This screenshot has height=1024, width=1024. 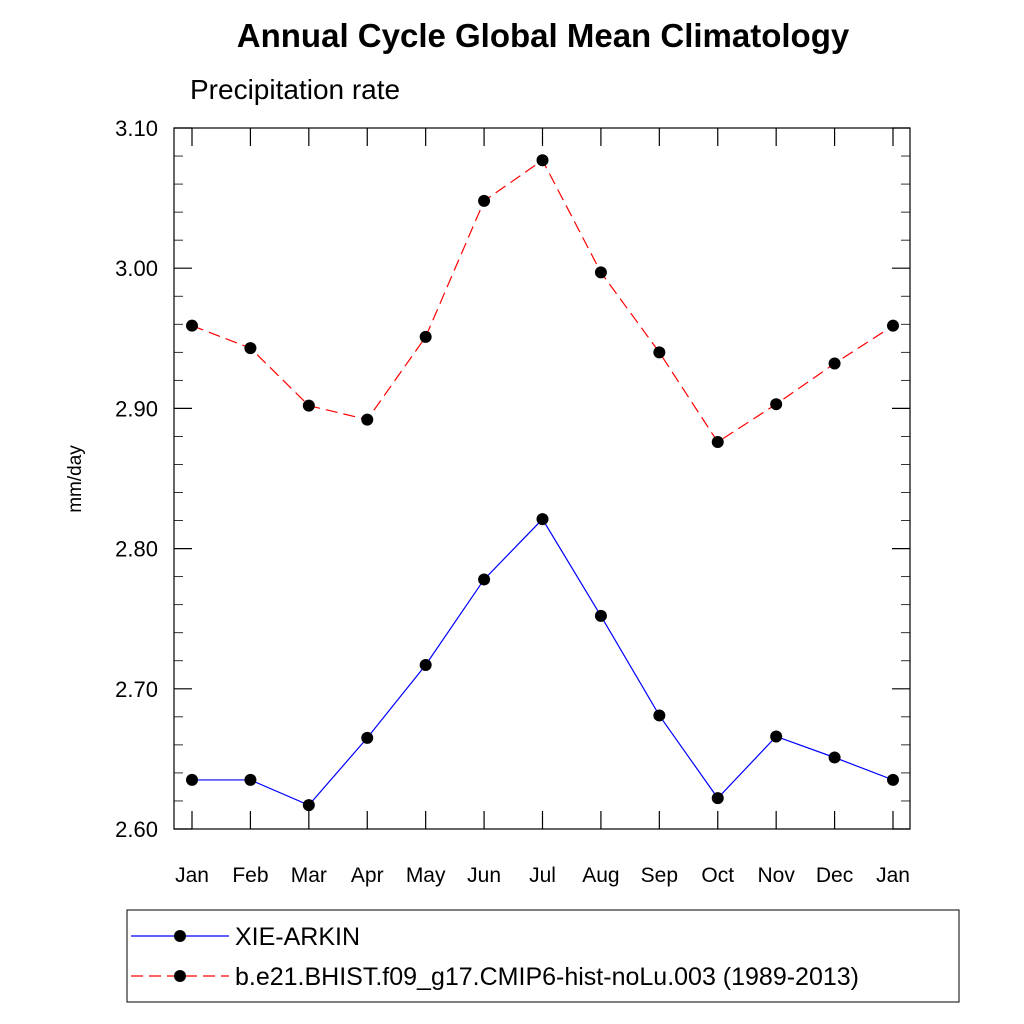 What do you see at coordinates (295, 89) in the screenshot?
I see `chart-subtitle: Precipitation rate` at bounding box center [295, 89].